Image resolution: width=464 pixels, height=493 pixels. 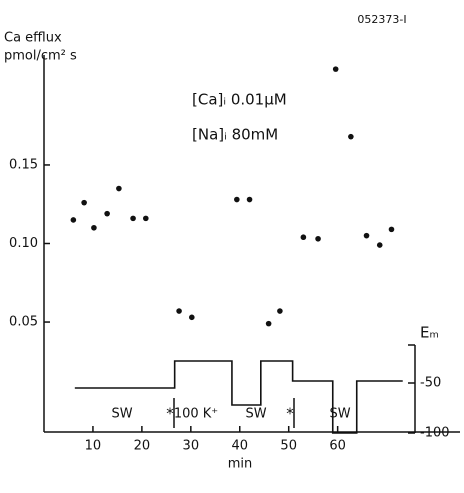 What do you see at coordinates (288, 446) in the screenshot?
I see `x-tick-label: 50` at bounding box center [288, 446].